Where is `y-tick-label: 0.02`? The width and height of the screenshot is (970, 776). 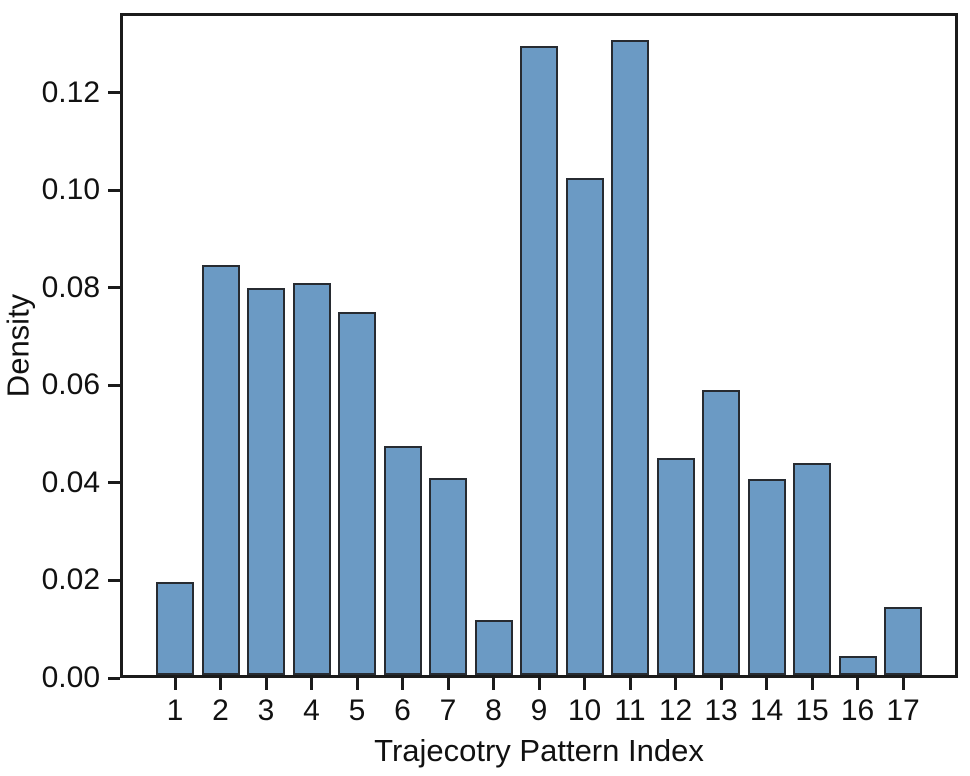 y-tick-label: 0.02 is located at coordinates (70, 580).